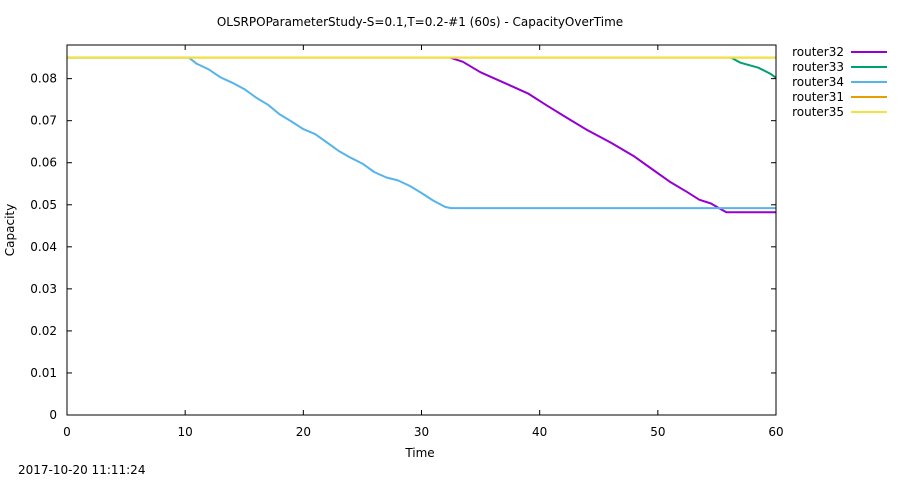  I want to click on y-tick-label: 0.07, so click(43, 121).